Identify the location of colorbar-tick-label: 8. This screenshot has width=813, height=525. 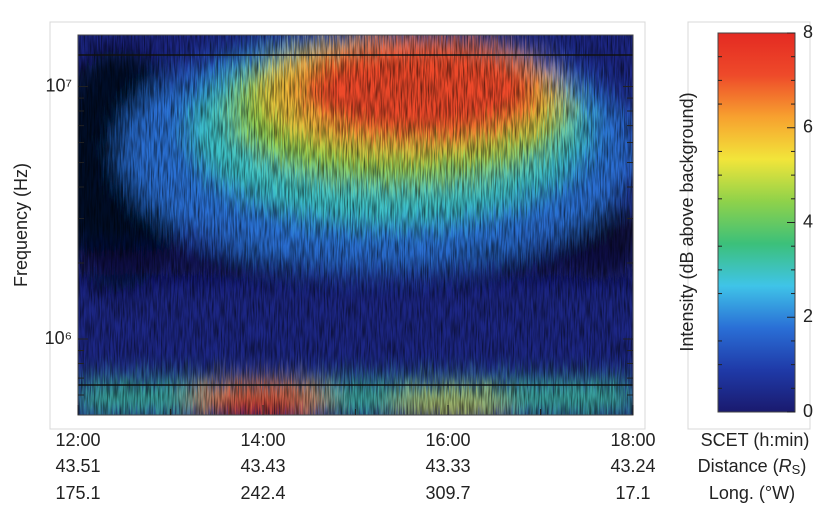
(808, 32).